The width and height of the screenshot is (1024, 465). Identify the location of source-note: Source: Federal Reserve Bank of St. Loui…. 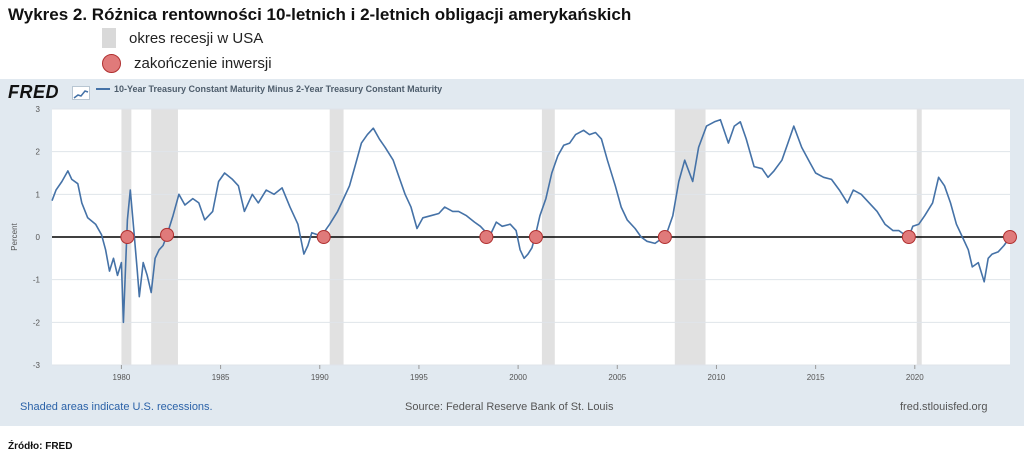
(509, 407).